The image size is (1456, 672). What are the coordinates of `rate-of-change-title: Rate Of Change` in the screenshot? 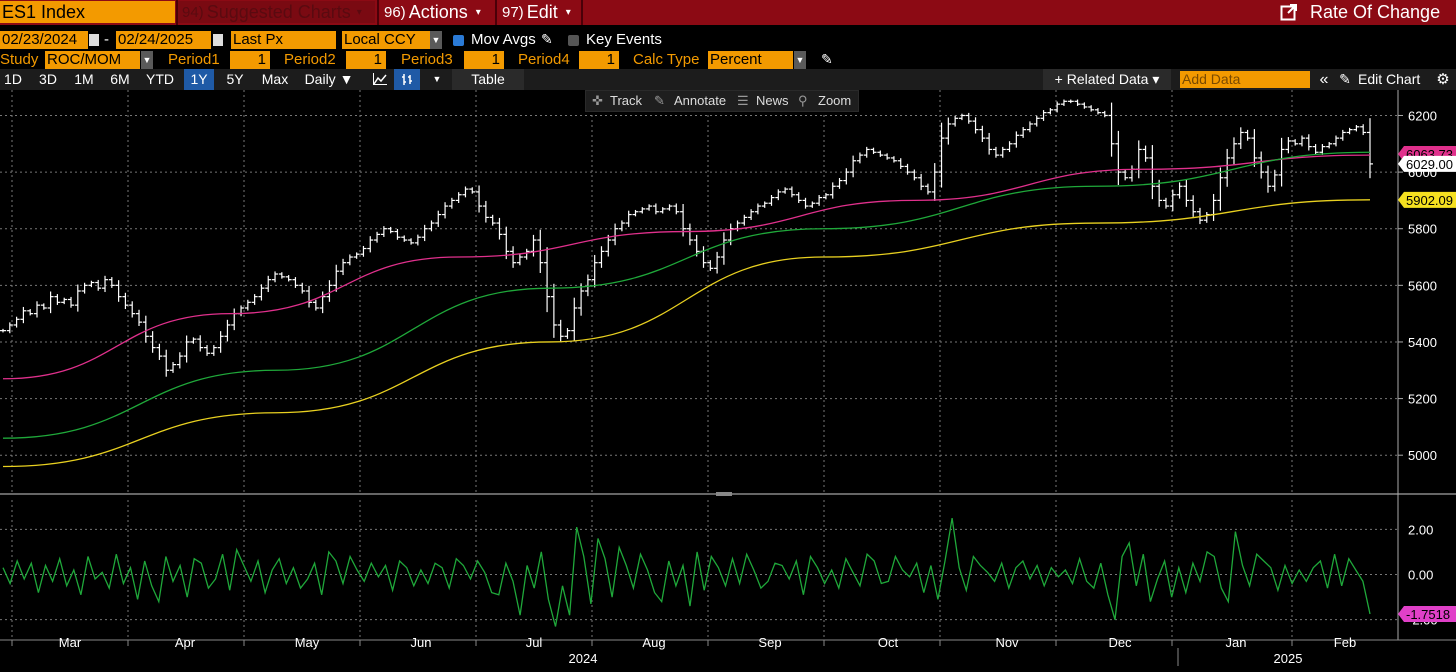 It's located at (1368, 12).